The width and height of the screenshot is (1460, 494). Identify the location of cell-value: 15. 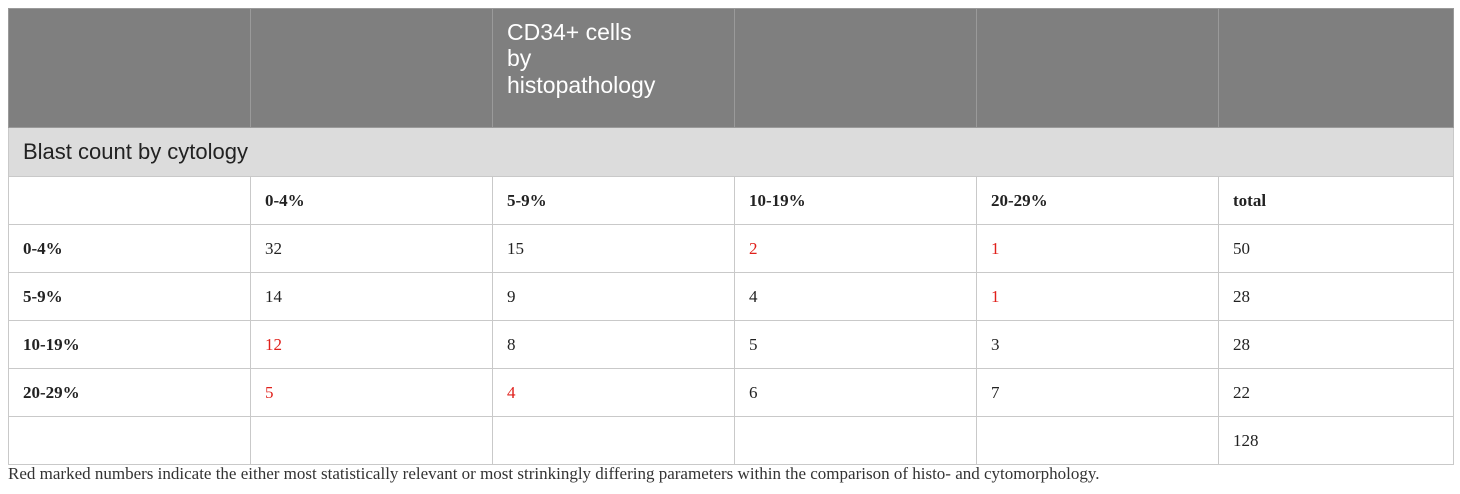
(515, 248).